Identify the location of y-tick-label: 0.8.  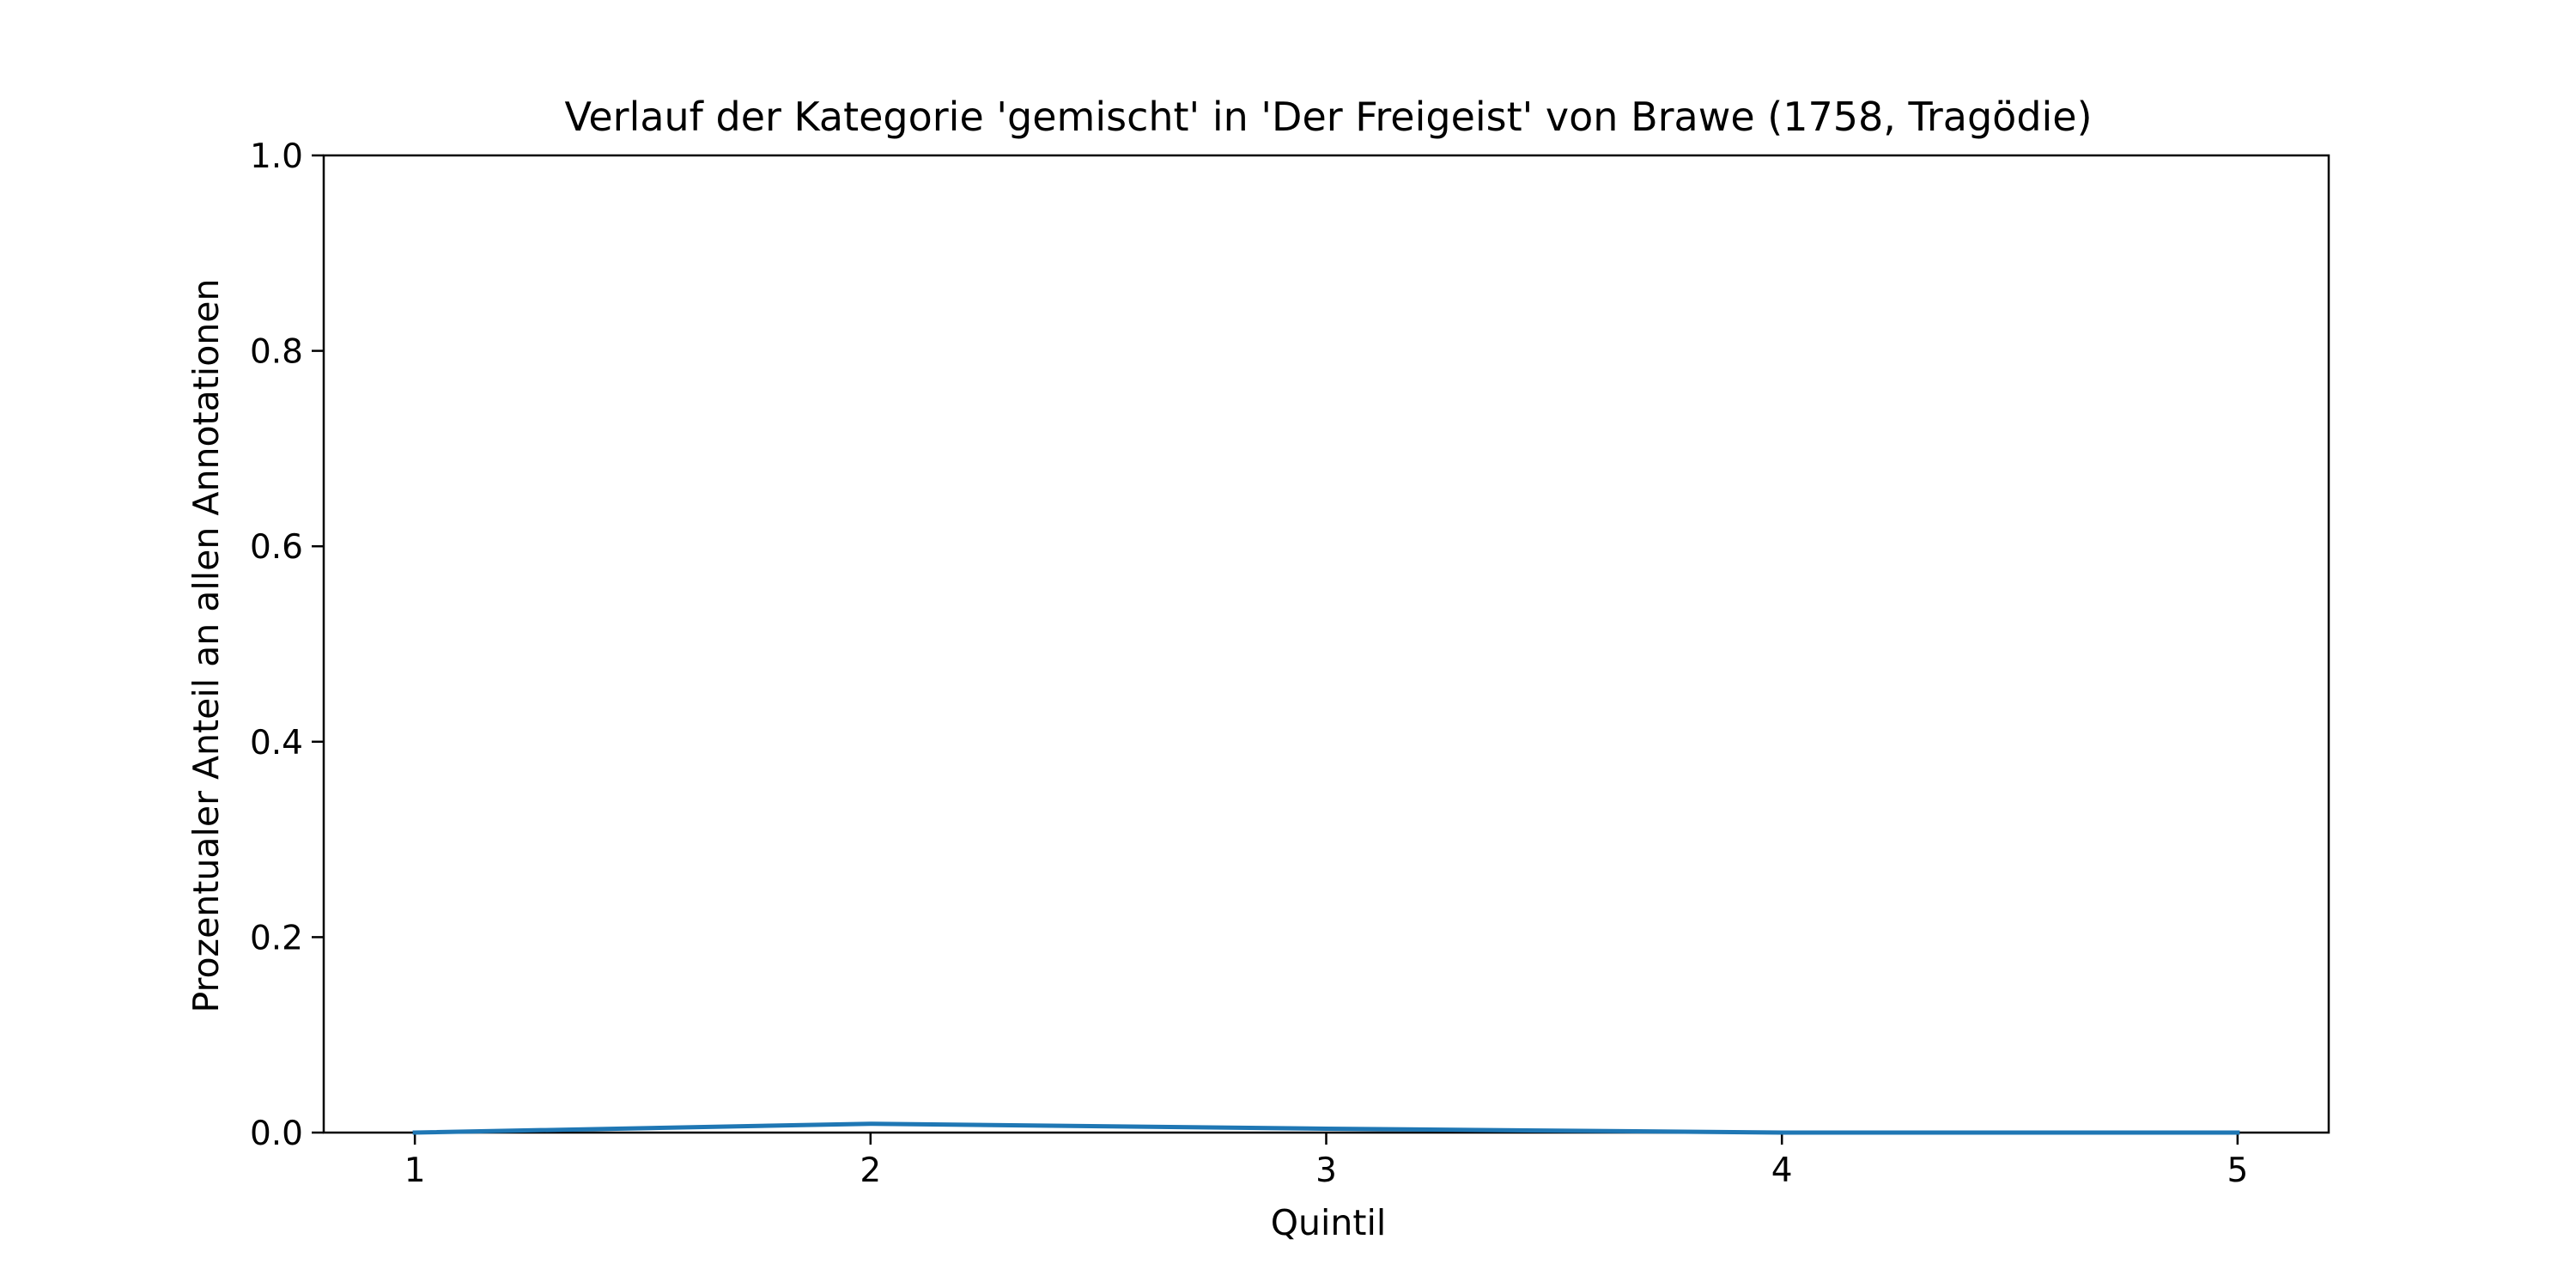
(276, 353).